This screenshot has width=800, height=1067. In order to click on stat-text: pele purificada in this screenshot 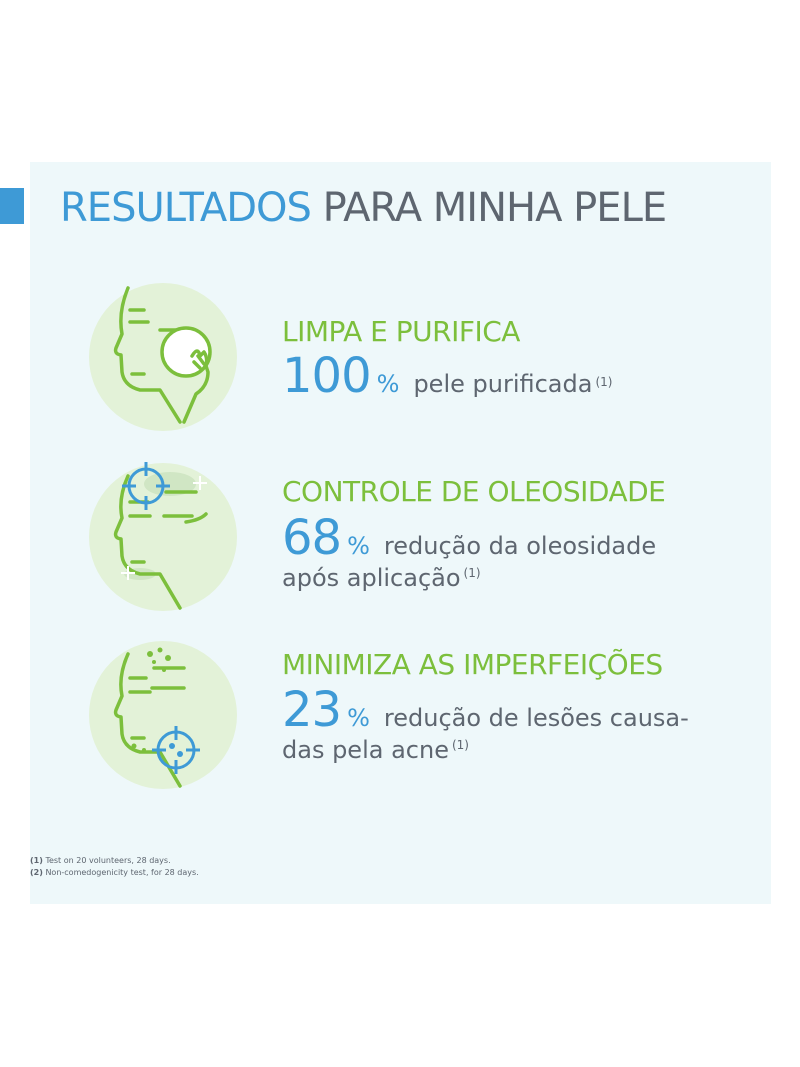, I will do `click(503, 384)`.